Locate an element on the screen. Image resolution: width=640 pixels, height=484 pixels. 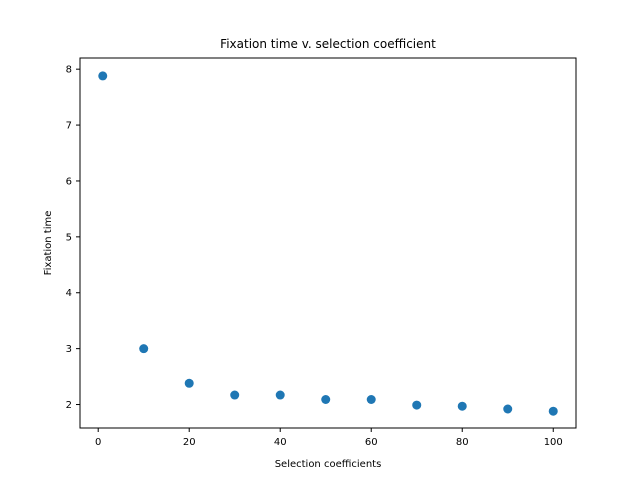
x-tick-label: 80 is located at coordinates (462, 442).